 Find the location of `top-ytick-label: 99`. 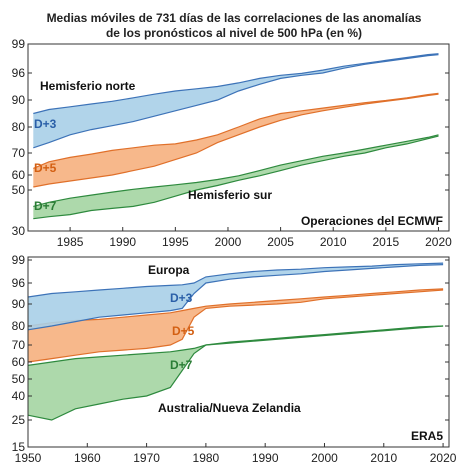

top-ytick-label: 99 is located at coordinates (19, 44).